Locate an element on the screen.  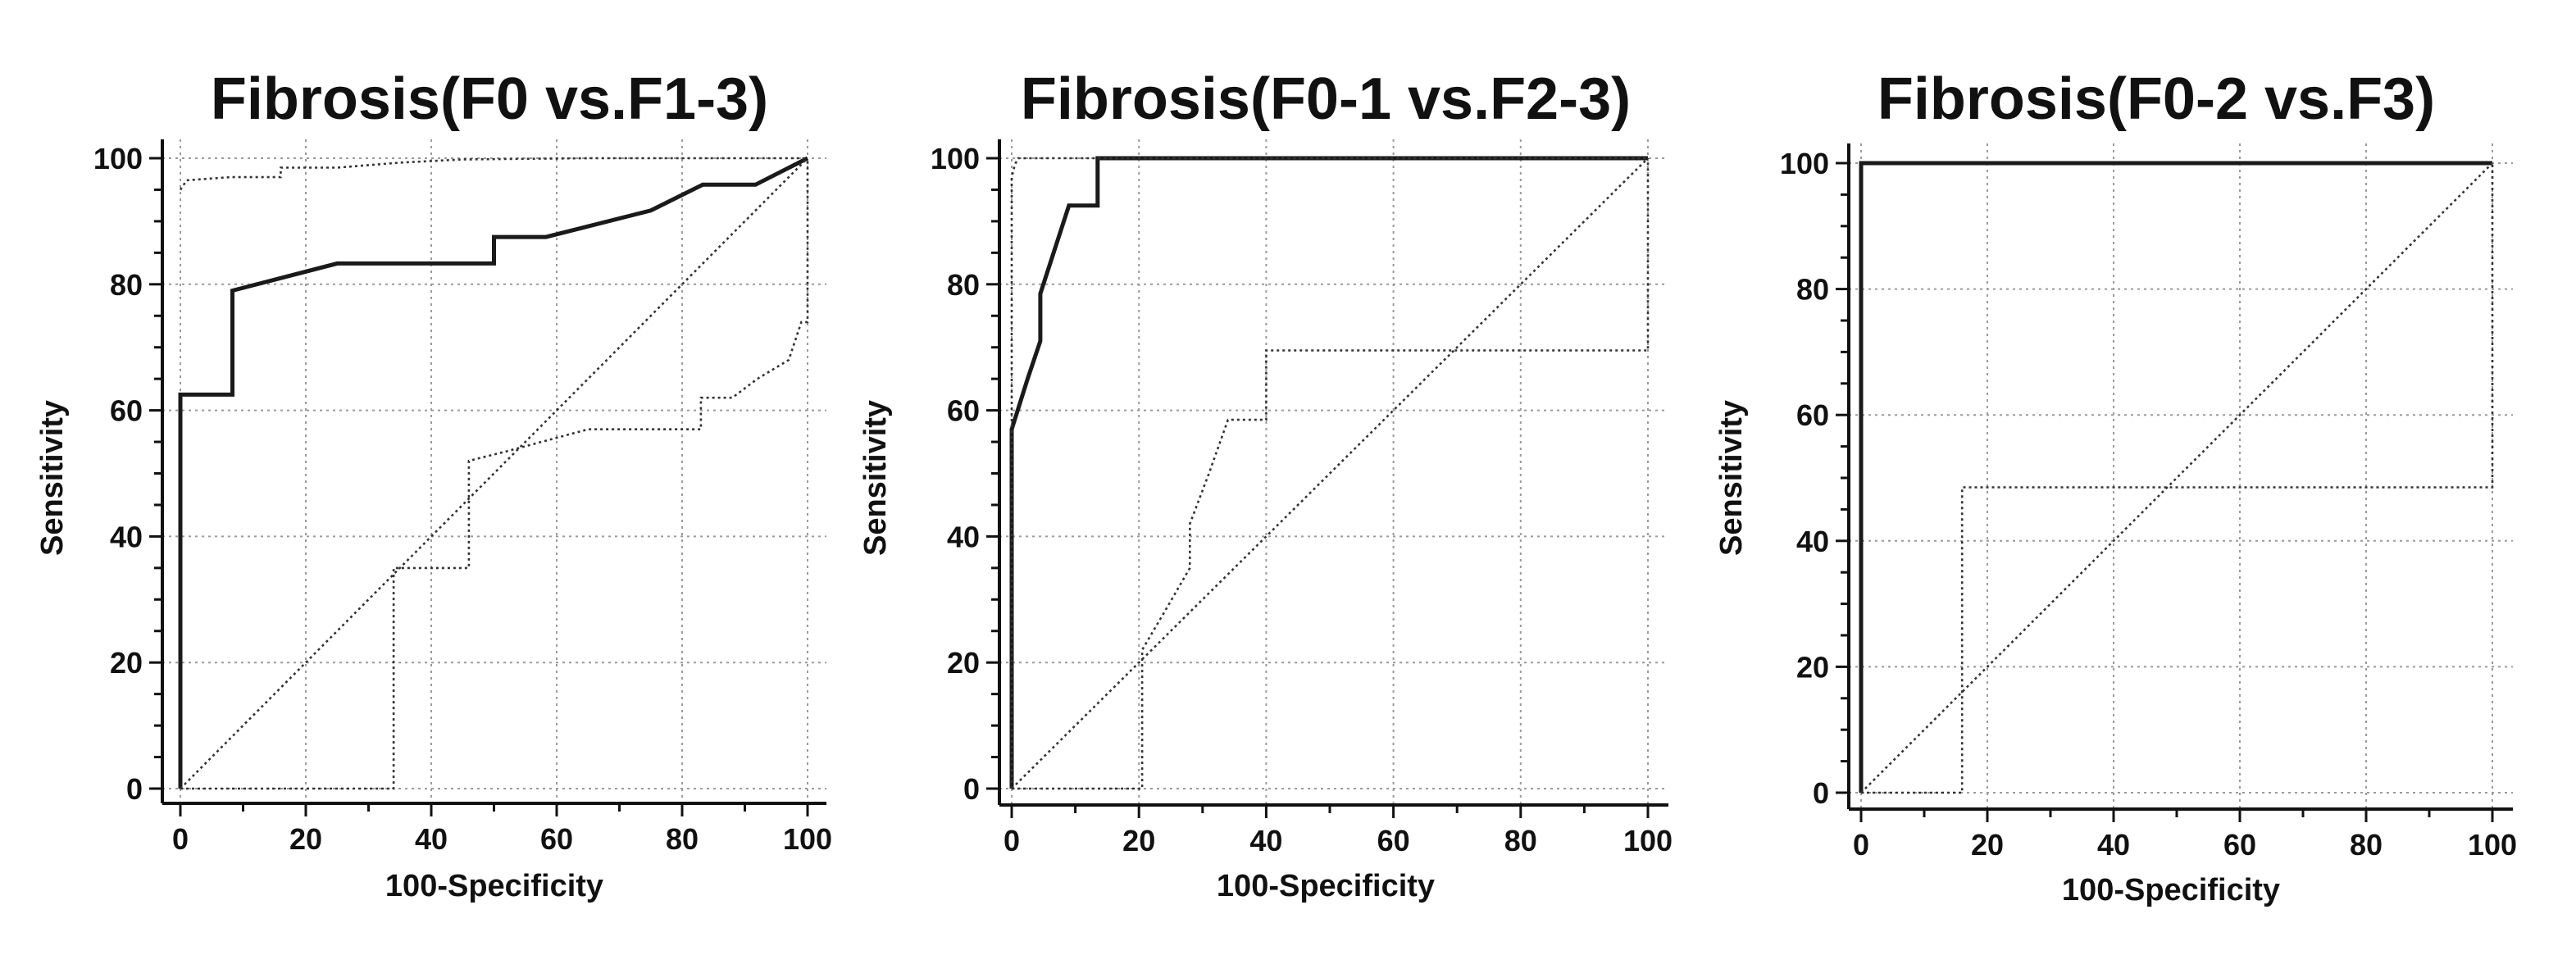
x-tick-label-2-60: 60 is located at coordinates (1394, 840).